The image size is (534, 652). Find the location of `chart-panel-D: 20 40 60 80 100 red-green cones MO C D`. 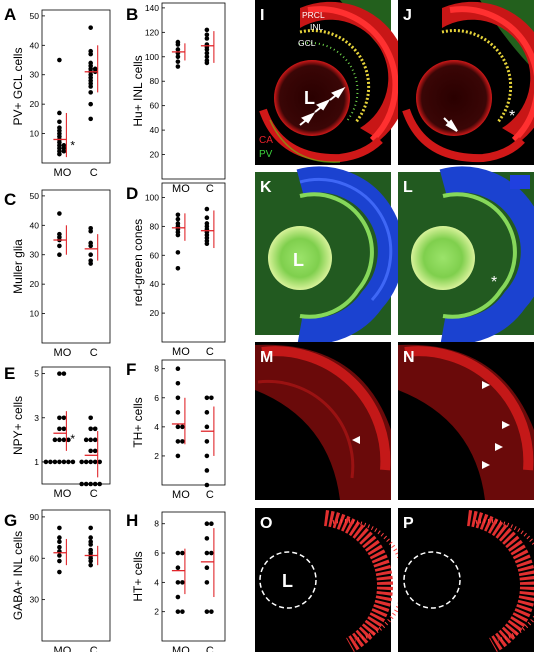

chart-panel-D: 20 40 60 80 100 red-green cones MO C D is located at coordinates (176, 270).